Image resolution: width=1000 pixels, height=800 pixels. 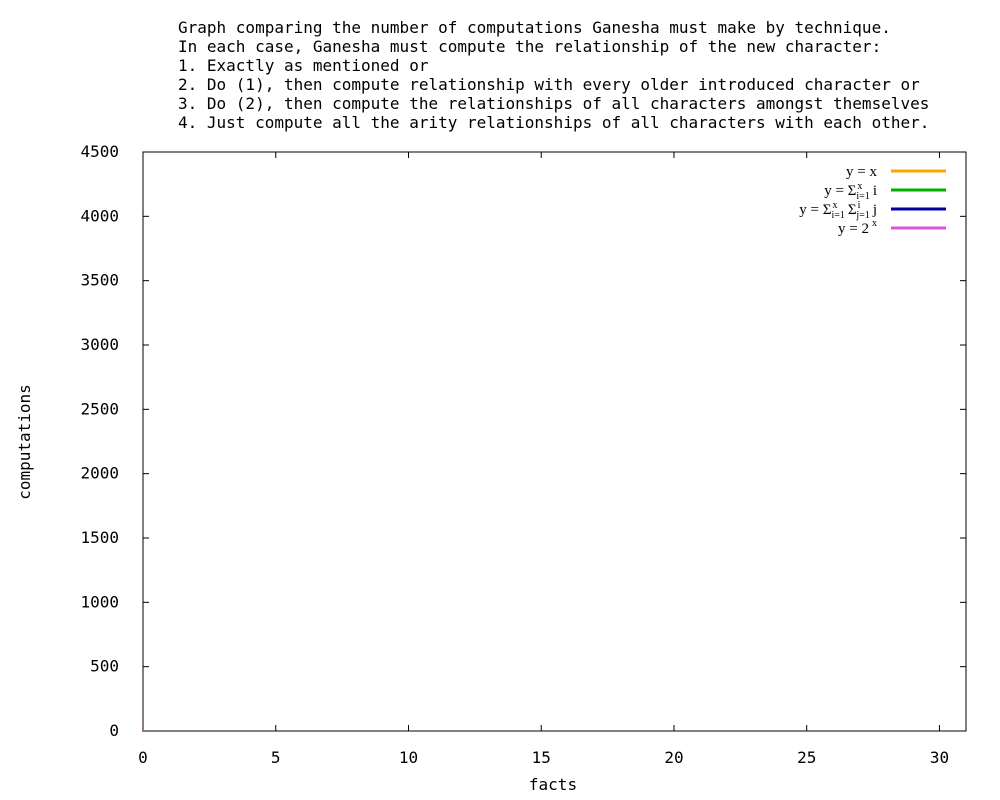 I want to click on x-axis-label: facts, so click(x=553, y=784).